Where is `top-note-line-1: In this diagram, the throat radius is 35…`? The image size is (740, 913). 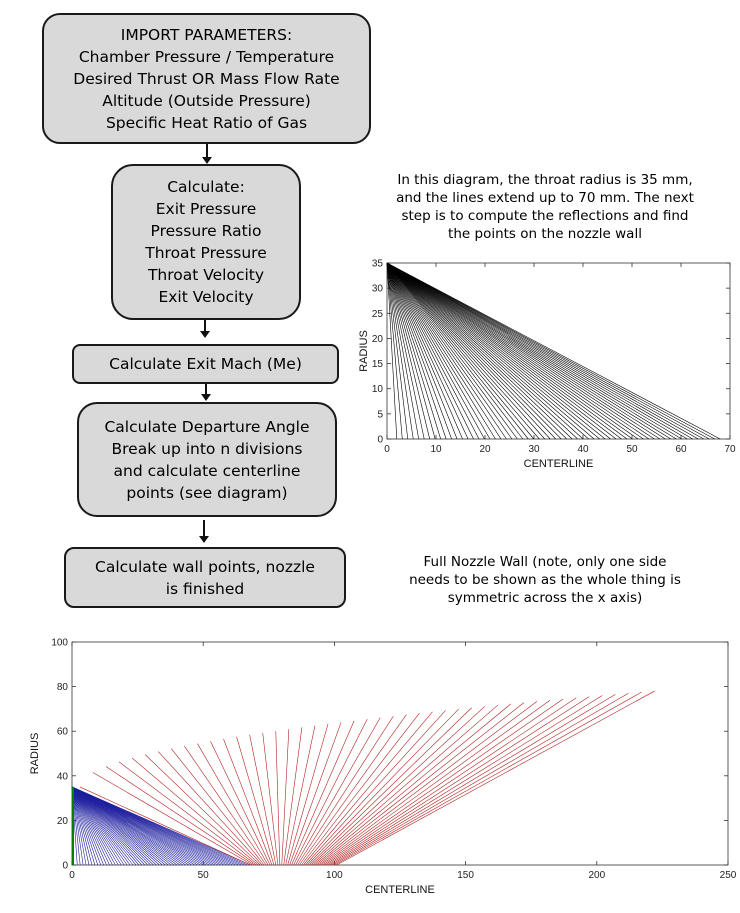
top-note-line-1: In this diagram, the throat radius is 35… is located at coordinates (545, 180).